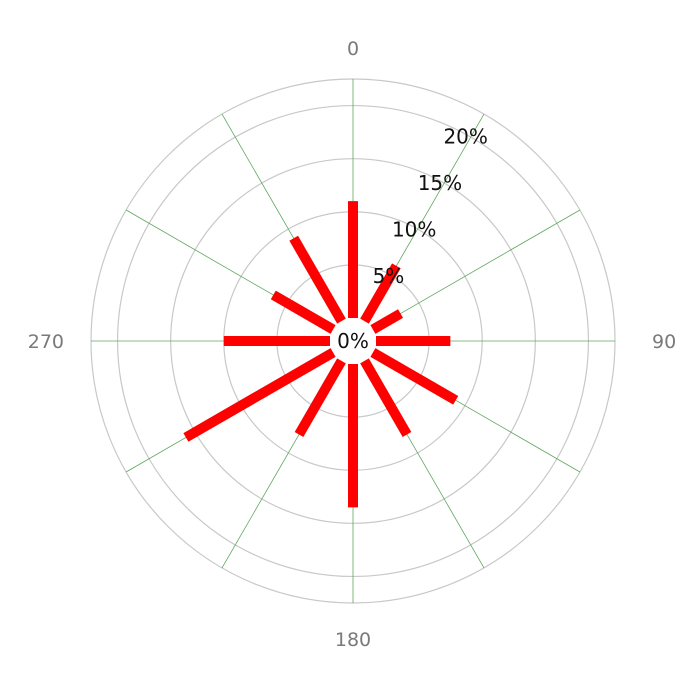  I want to click on radial-tick-label-15: 15%, so click(440, 183).